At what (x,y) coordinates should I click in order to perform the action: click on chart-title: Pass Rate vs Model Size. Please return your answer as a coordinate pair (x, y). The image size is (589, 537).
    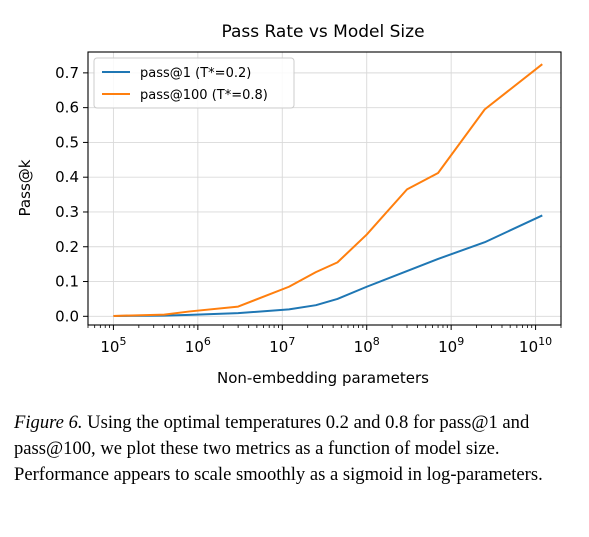
    Looking at the image, I should click on (322, 32).